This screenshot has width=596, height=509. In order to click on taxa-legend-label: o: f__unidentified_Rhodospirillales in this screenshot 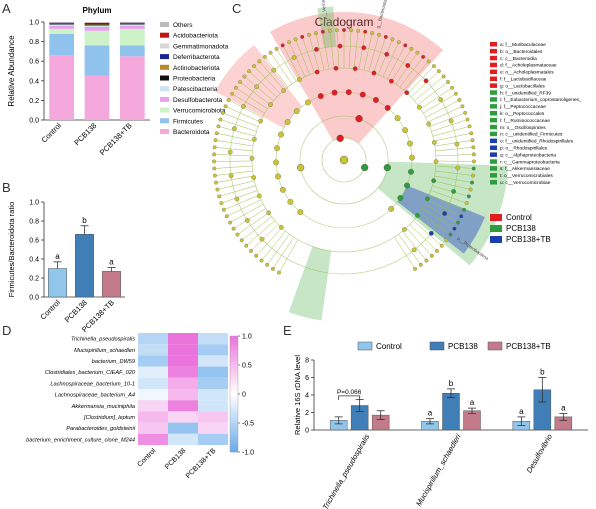, I will do `click(537, 142)`.